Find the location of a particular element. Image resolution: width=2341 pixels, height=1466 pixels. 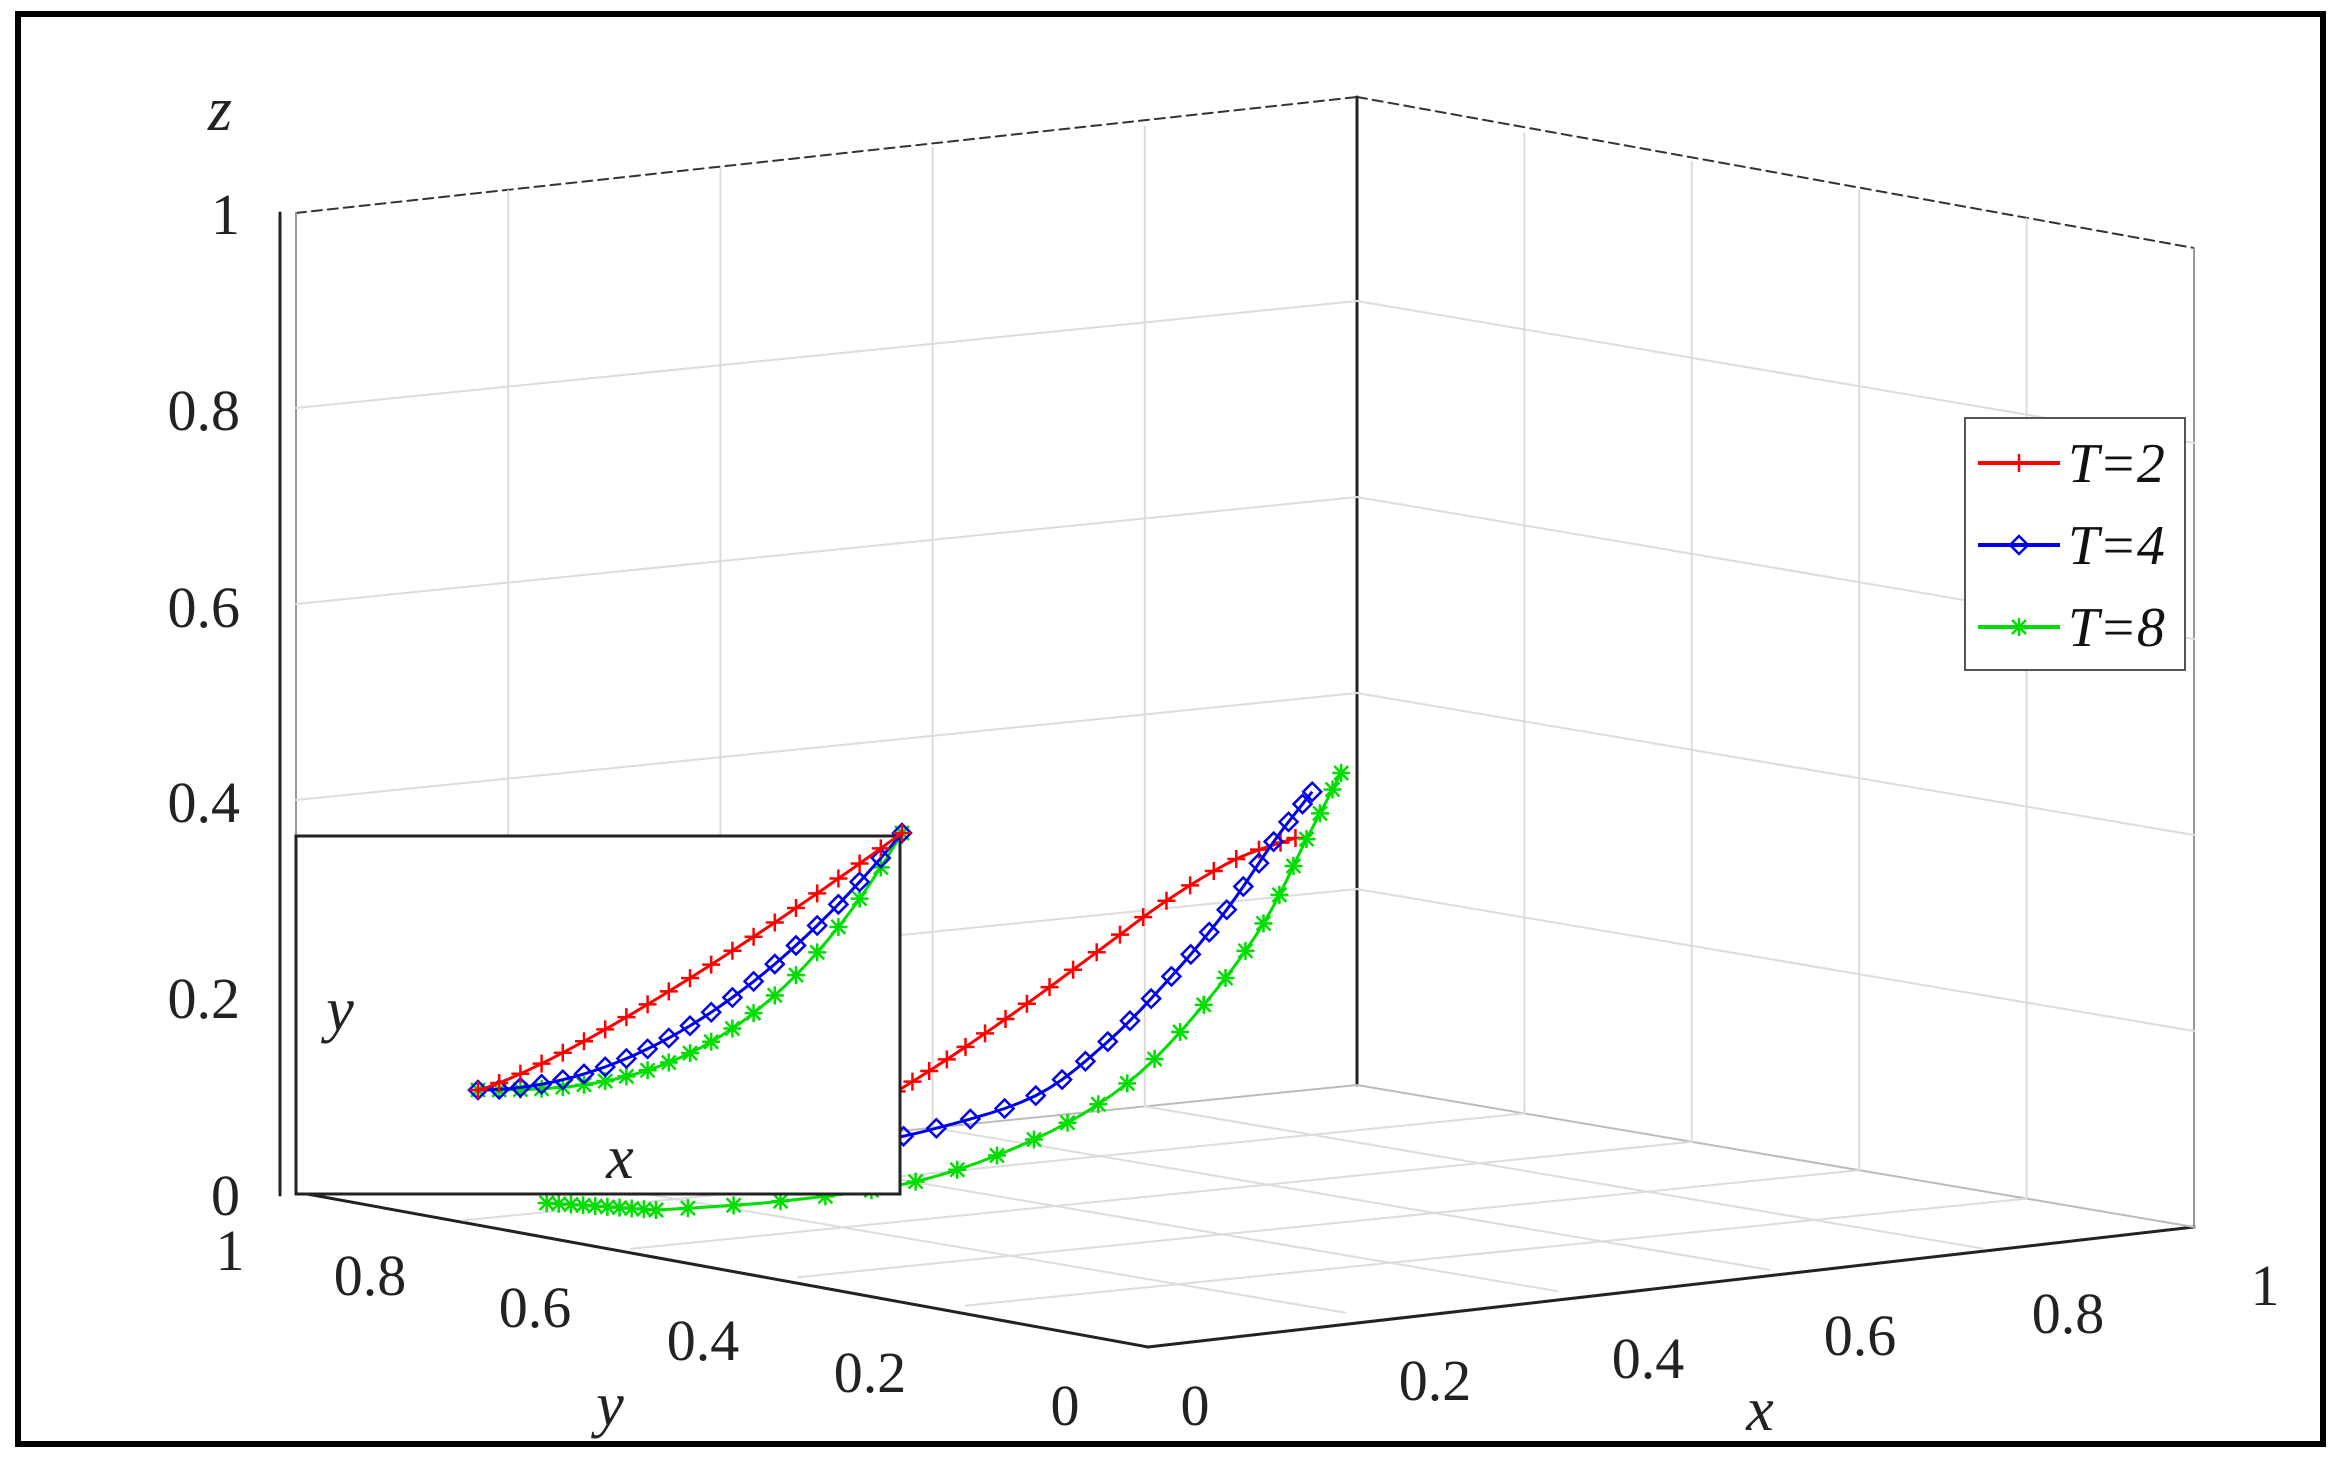

legend-items: T=2 T=4 T=8 is located at coordinates (2071, 546).